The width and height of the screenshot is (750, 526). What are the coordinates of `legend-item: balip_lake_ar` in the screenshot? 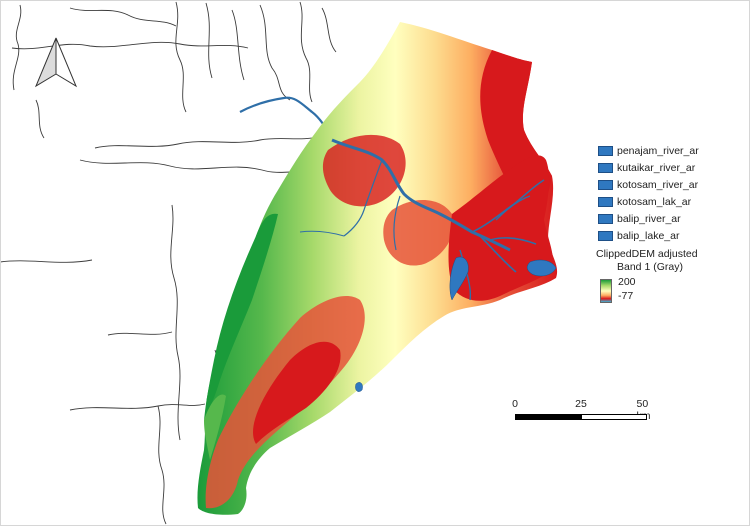 It's located at (671, 236).